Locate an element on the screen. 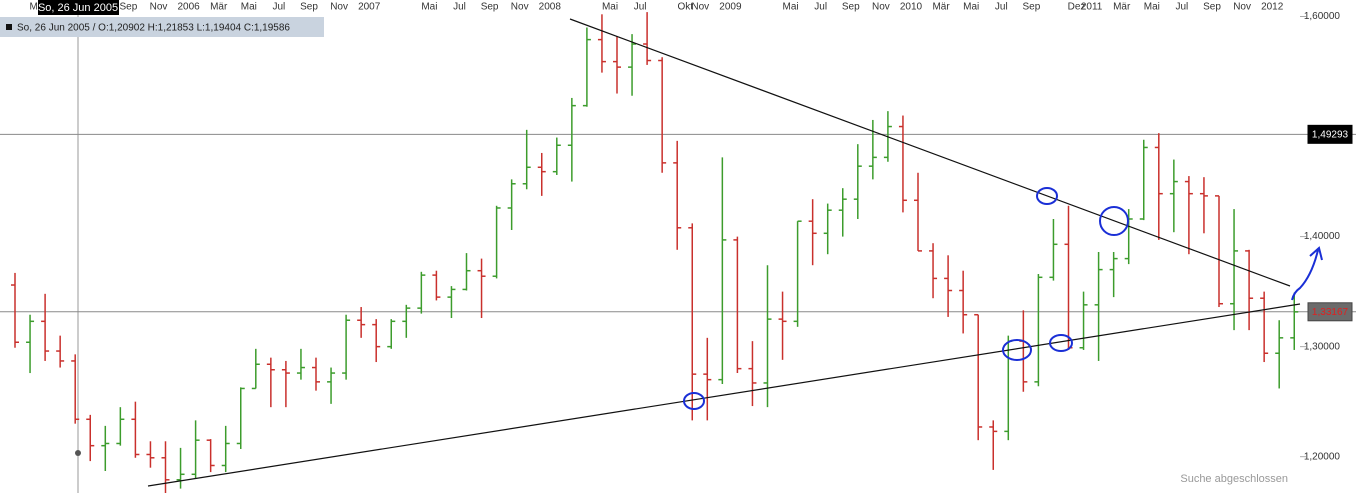 The width and height of the screenshot is (1356, 493). x-tick-label: Okt is located at coordinates (685, 7).